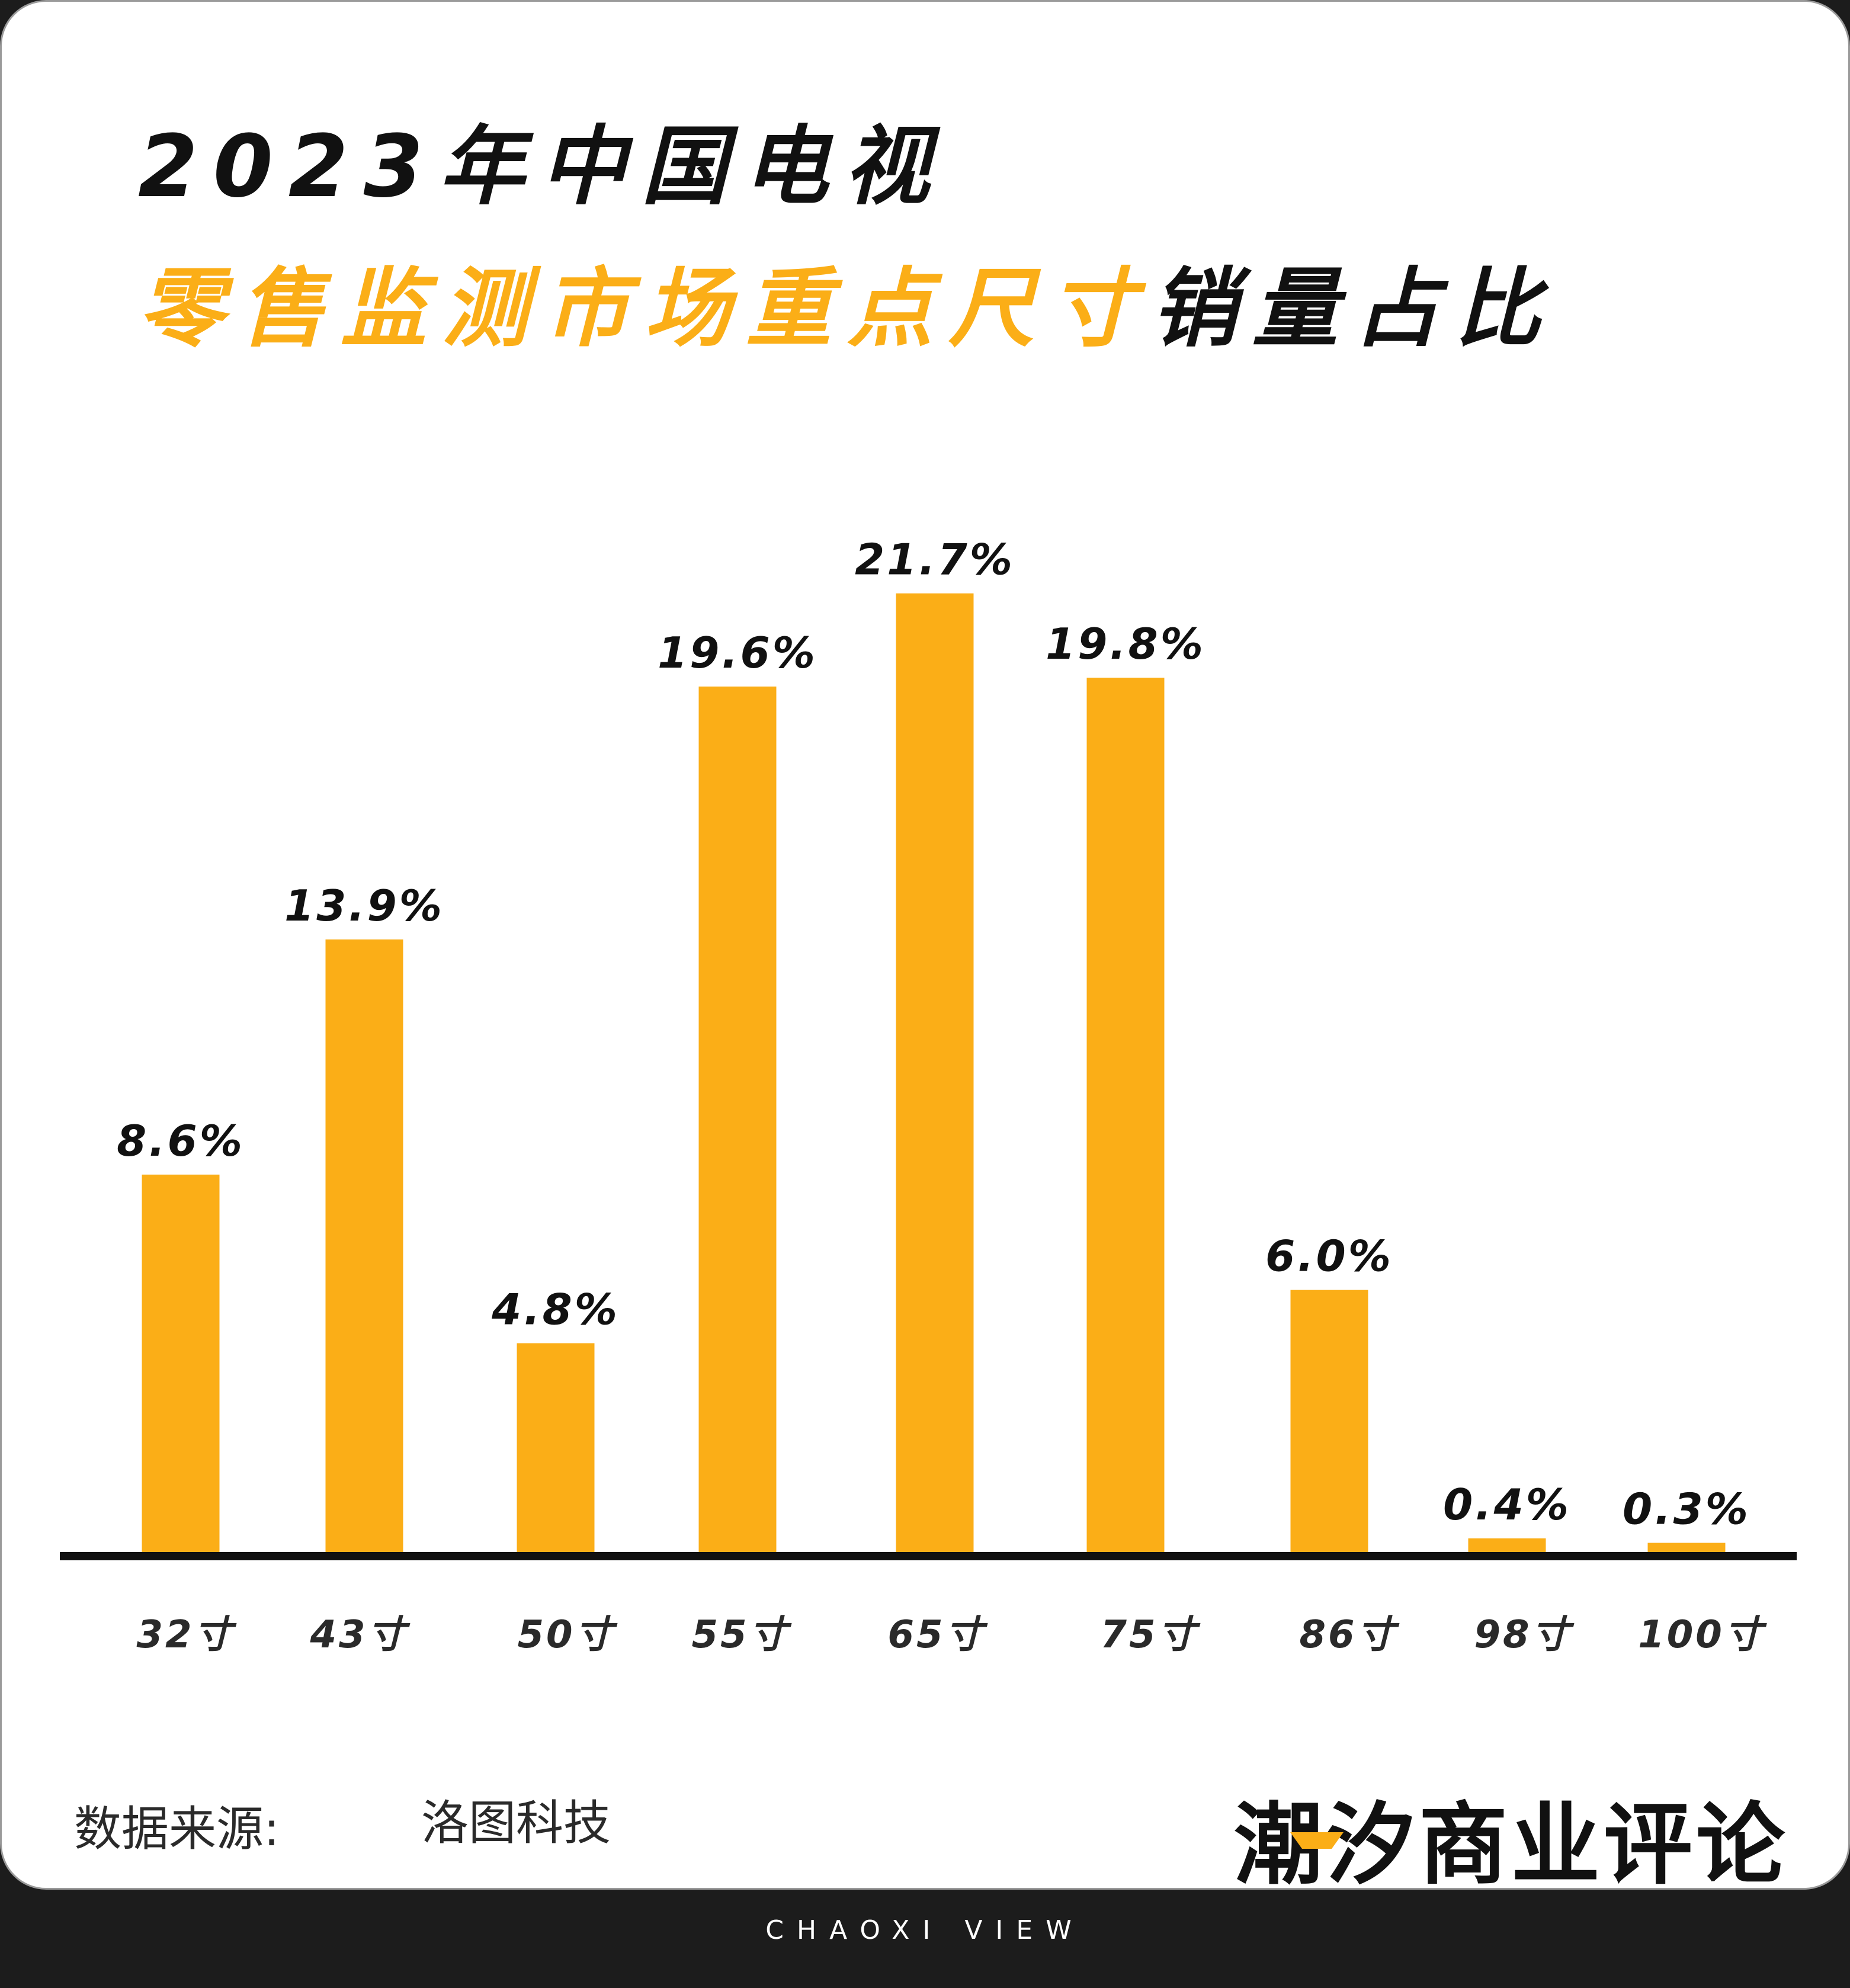 The width and height of the screenshot is (1850, 1988). Describe the element at coordinates (935, 560) in the screenshot. I see `value-label-65寸: 21.7%` at that location.